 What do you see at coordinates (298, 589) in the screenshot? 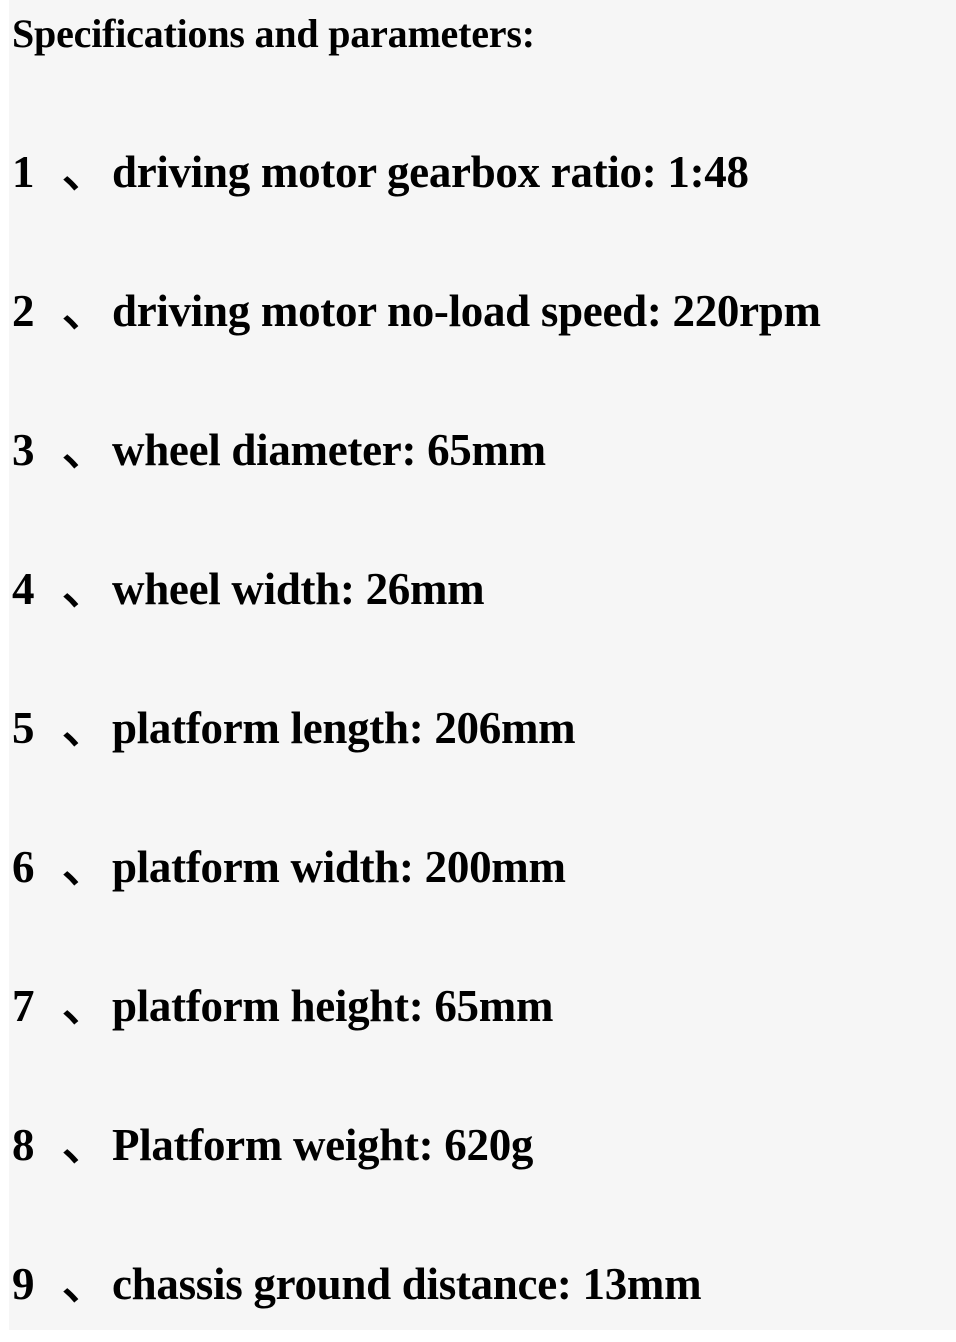
I see `spec-text: wheel width: 26mm` at bounding box center [298, 589].